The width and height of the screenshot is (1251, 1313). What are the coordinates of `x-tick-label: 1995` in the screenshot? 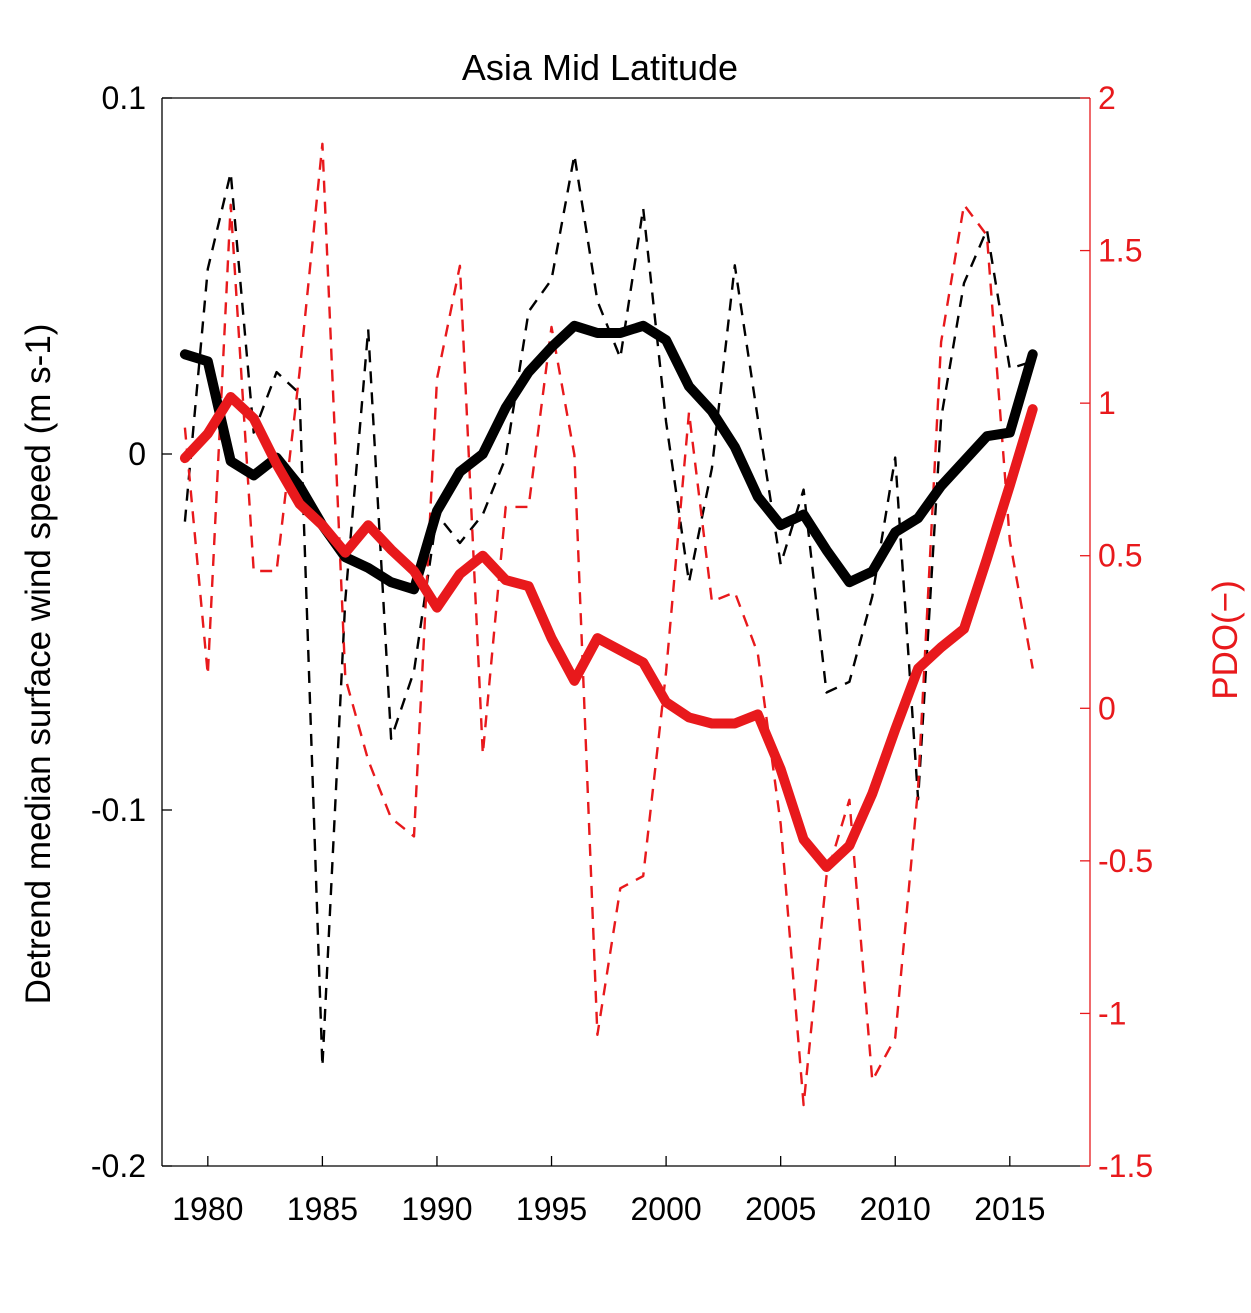 It's located at (551, 1209).